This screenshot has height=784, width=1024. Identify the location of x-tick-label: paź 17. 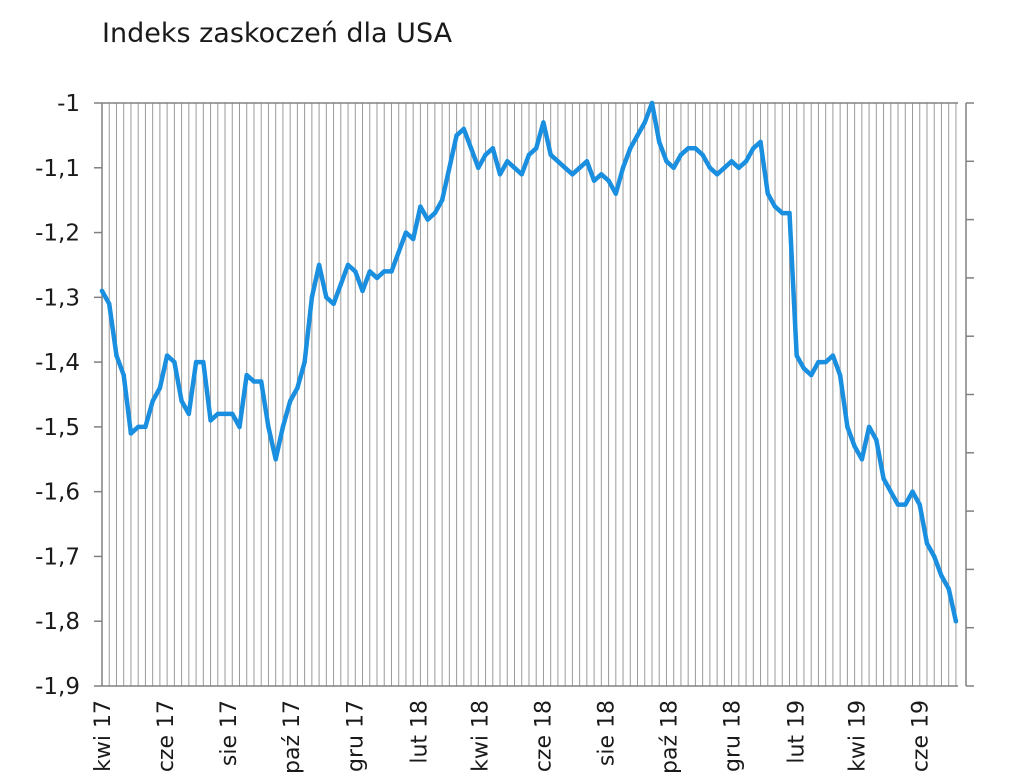
(292, 737).